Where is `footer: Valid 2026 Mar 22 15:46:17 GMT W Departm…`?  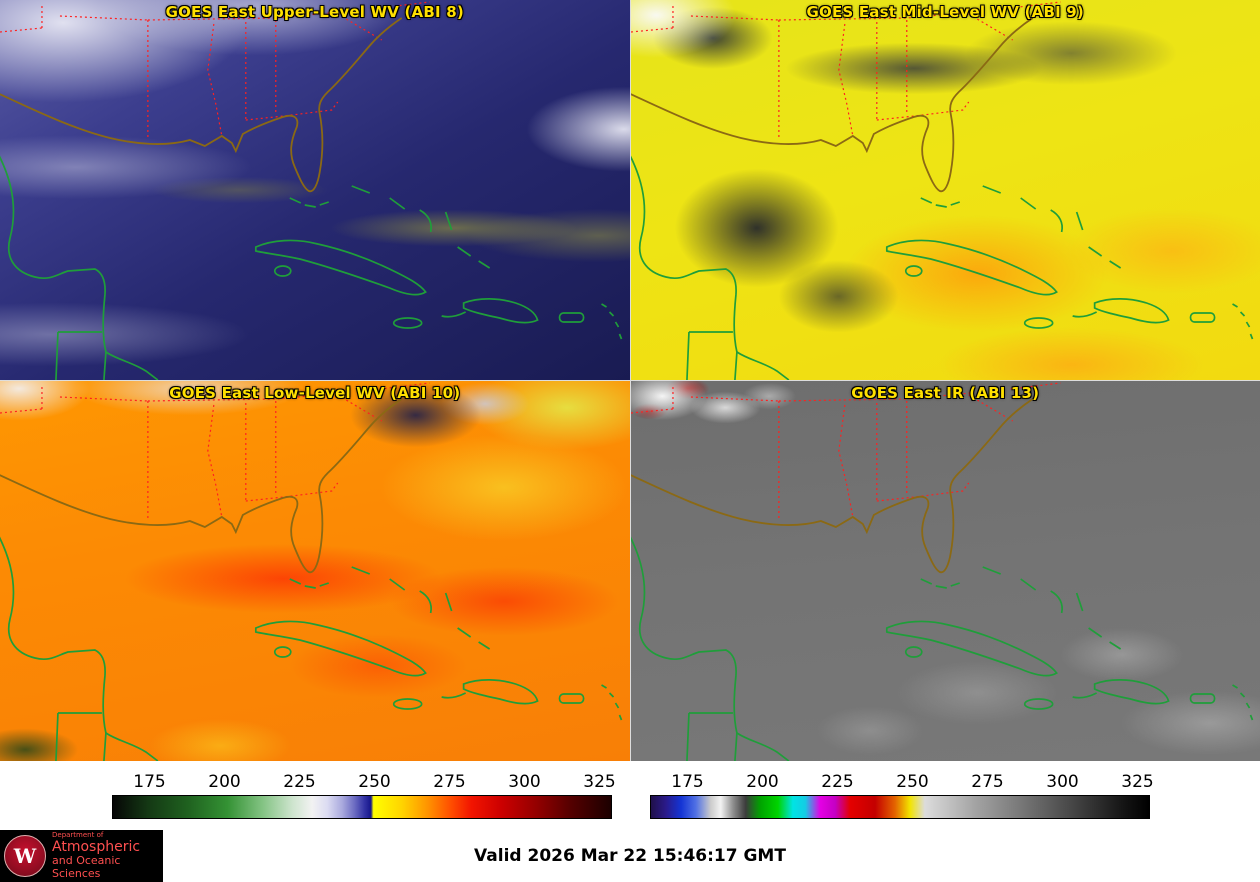 footer: Valid 2026 Mar 22 15:46:17 GMT W Departm… is located at coordinates (630, 856).